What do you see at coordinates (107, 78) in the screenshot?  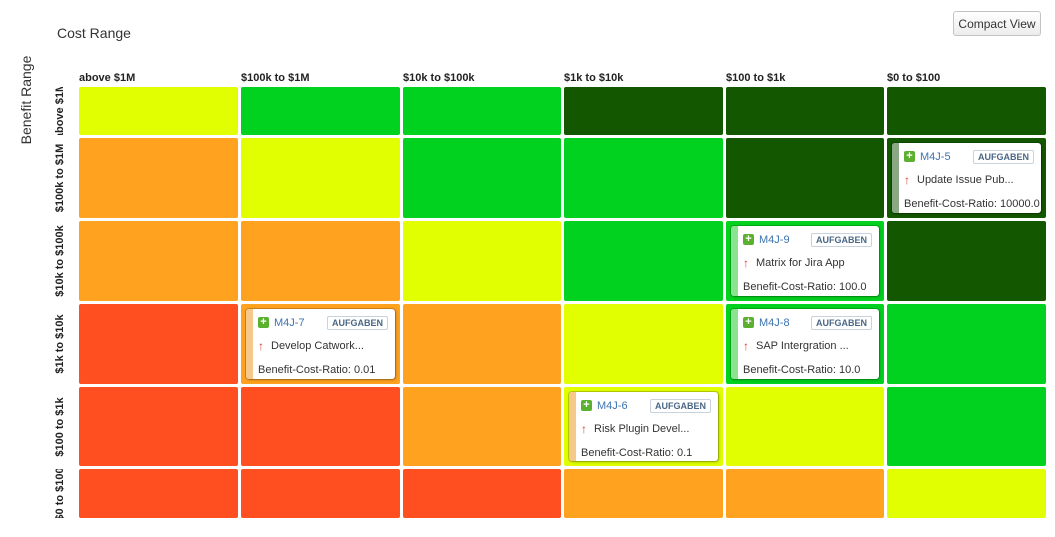 I see `col-header-1: above $1M` at bounding box center [107, 78].